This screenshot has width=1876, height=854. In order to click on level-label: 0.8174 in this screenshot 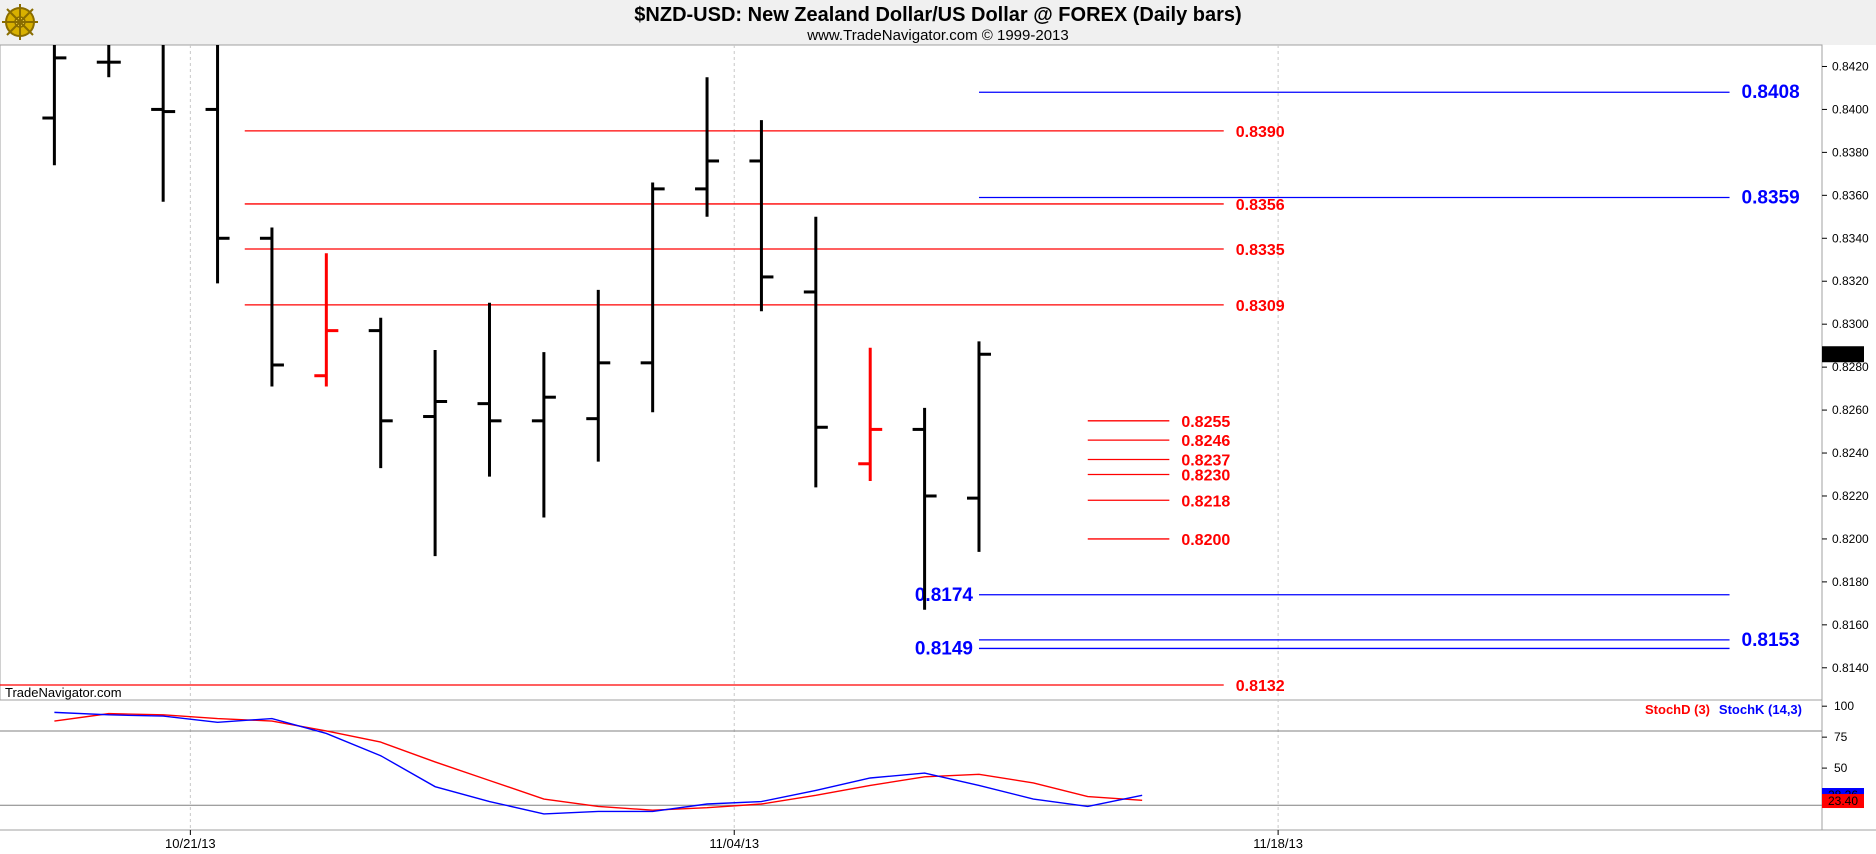, I will do `click(944, 595)`.